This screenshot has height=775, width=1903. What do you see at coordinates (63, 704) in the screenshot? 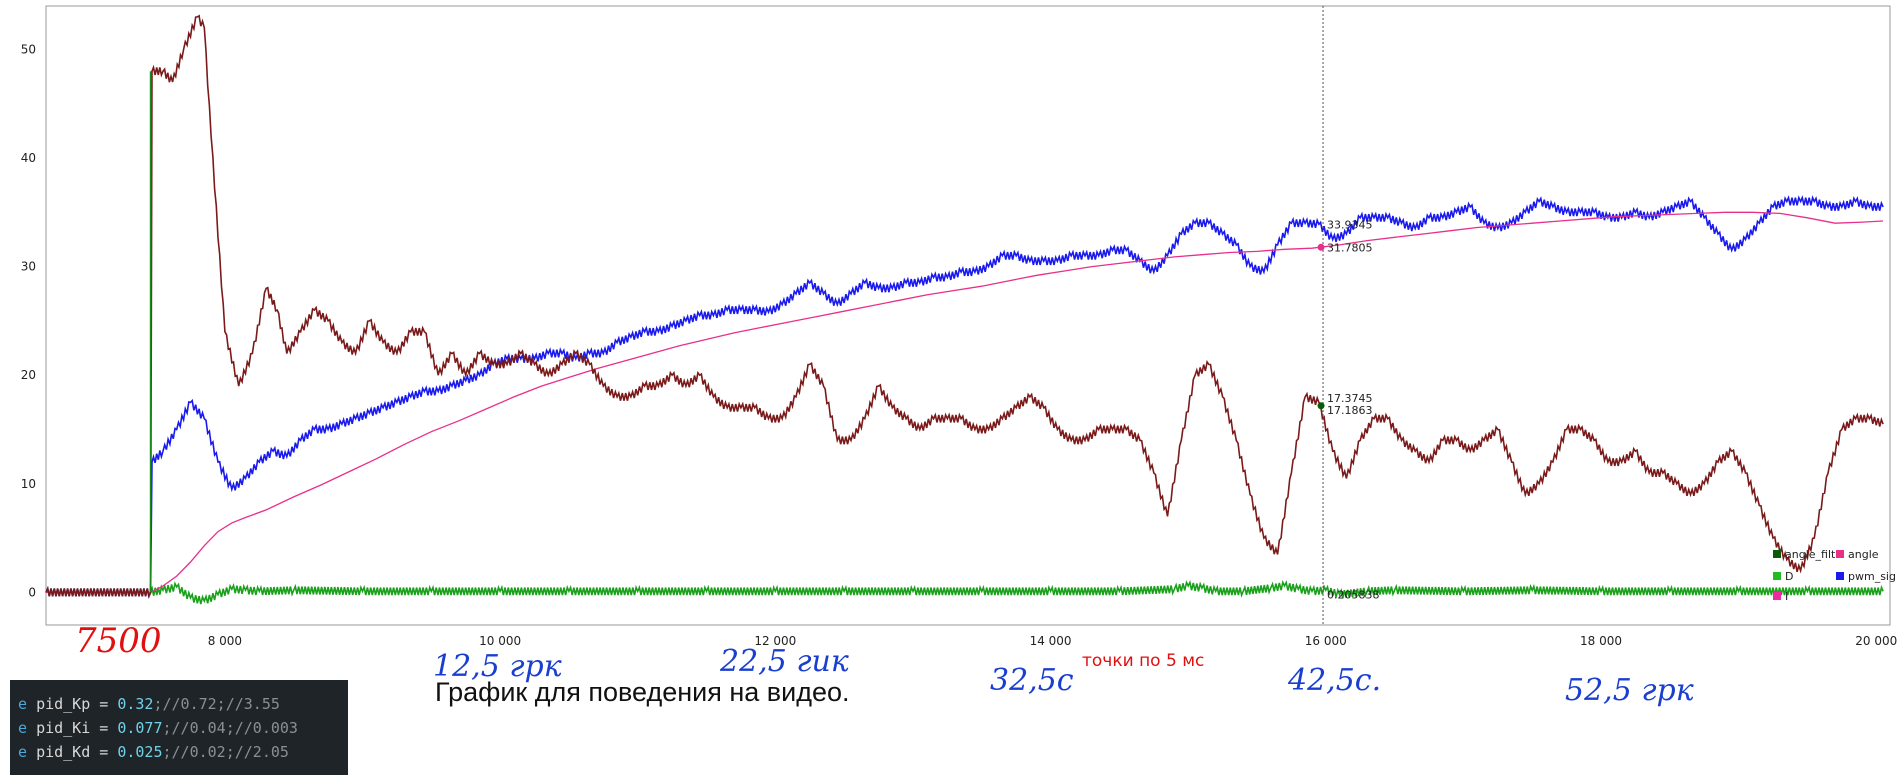
I see `code-var: pid_Kp` at bounding box center [63, 704].